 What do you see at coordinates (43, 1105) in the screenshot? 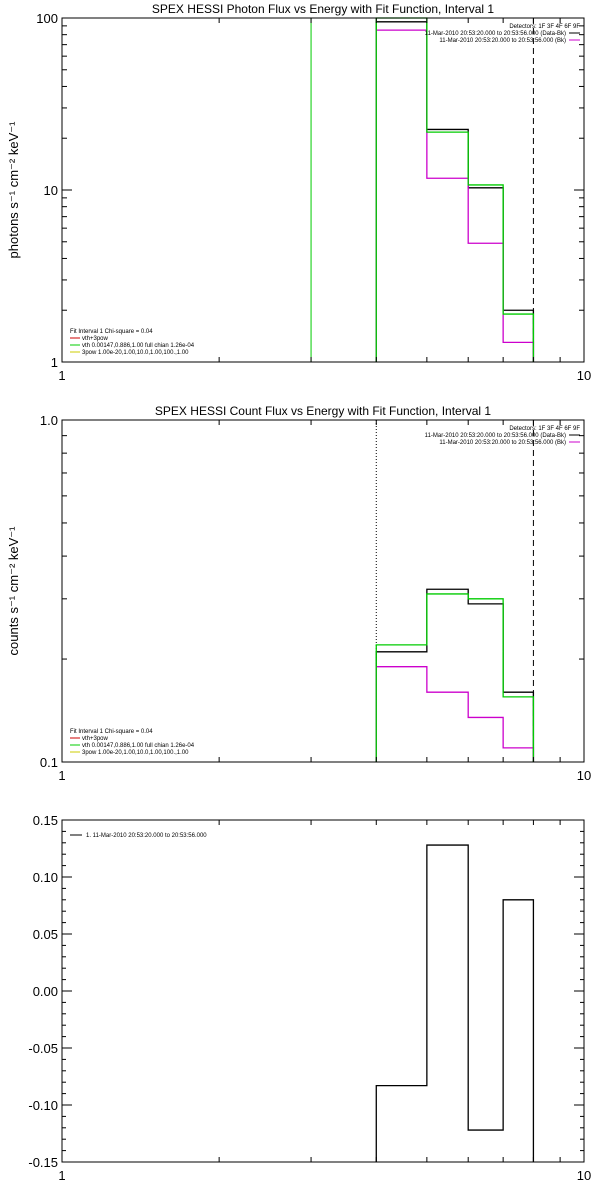
I see `y-tick-label: -0.10` at bounding box center [43, 1105].